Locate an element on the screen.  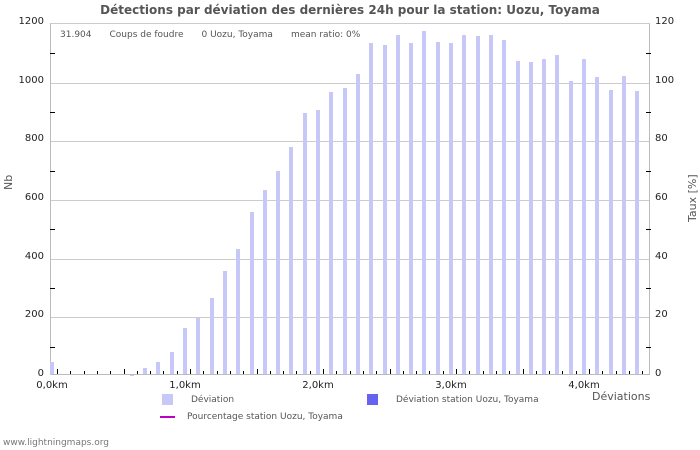
y-tick-label: 1000 is located at coordinates (31, 80).